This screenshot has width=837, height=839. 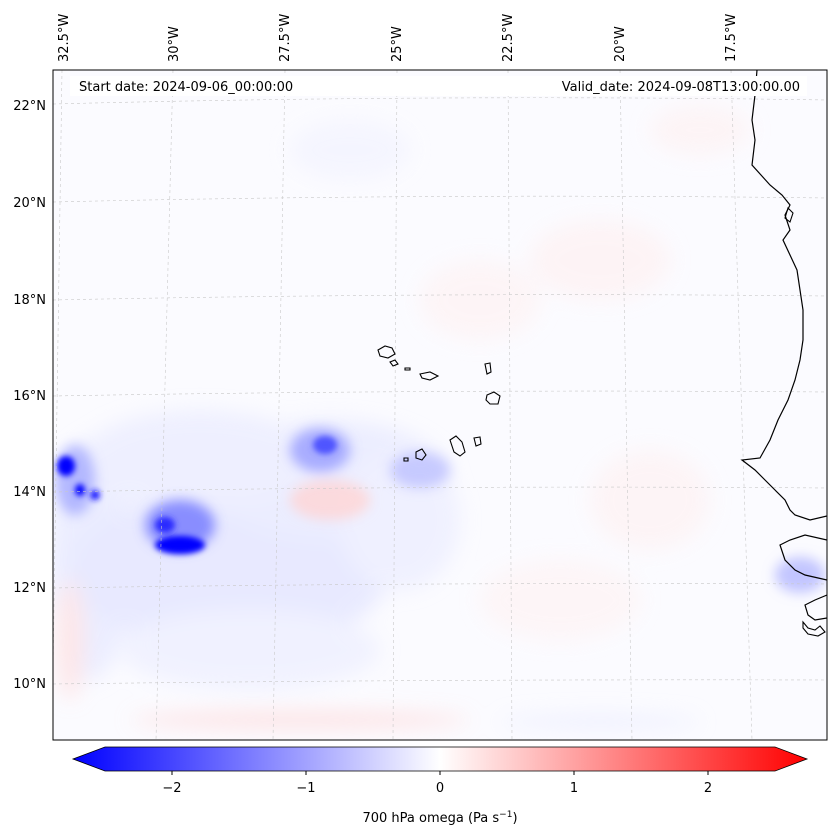 What do you see at coordinates (64, 38) in the screenshot?
I see `lon-label-32-5w: 32.5°W` at bounding box center [64, 38].